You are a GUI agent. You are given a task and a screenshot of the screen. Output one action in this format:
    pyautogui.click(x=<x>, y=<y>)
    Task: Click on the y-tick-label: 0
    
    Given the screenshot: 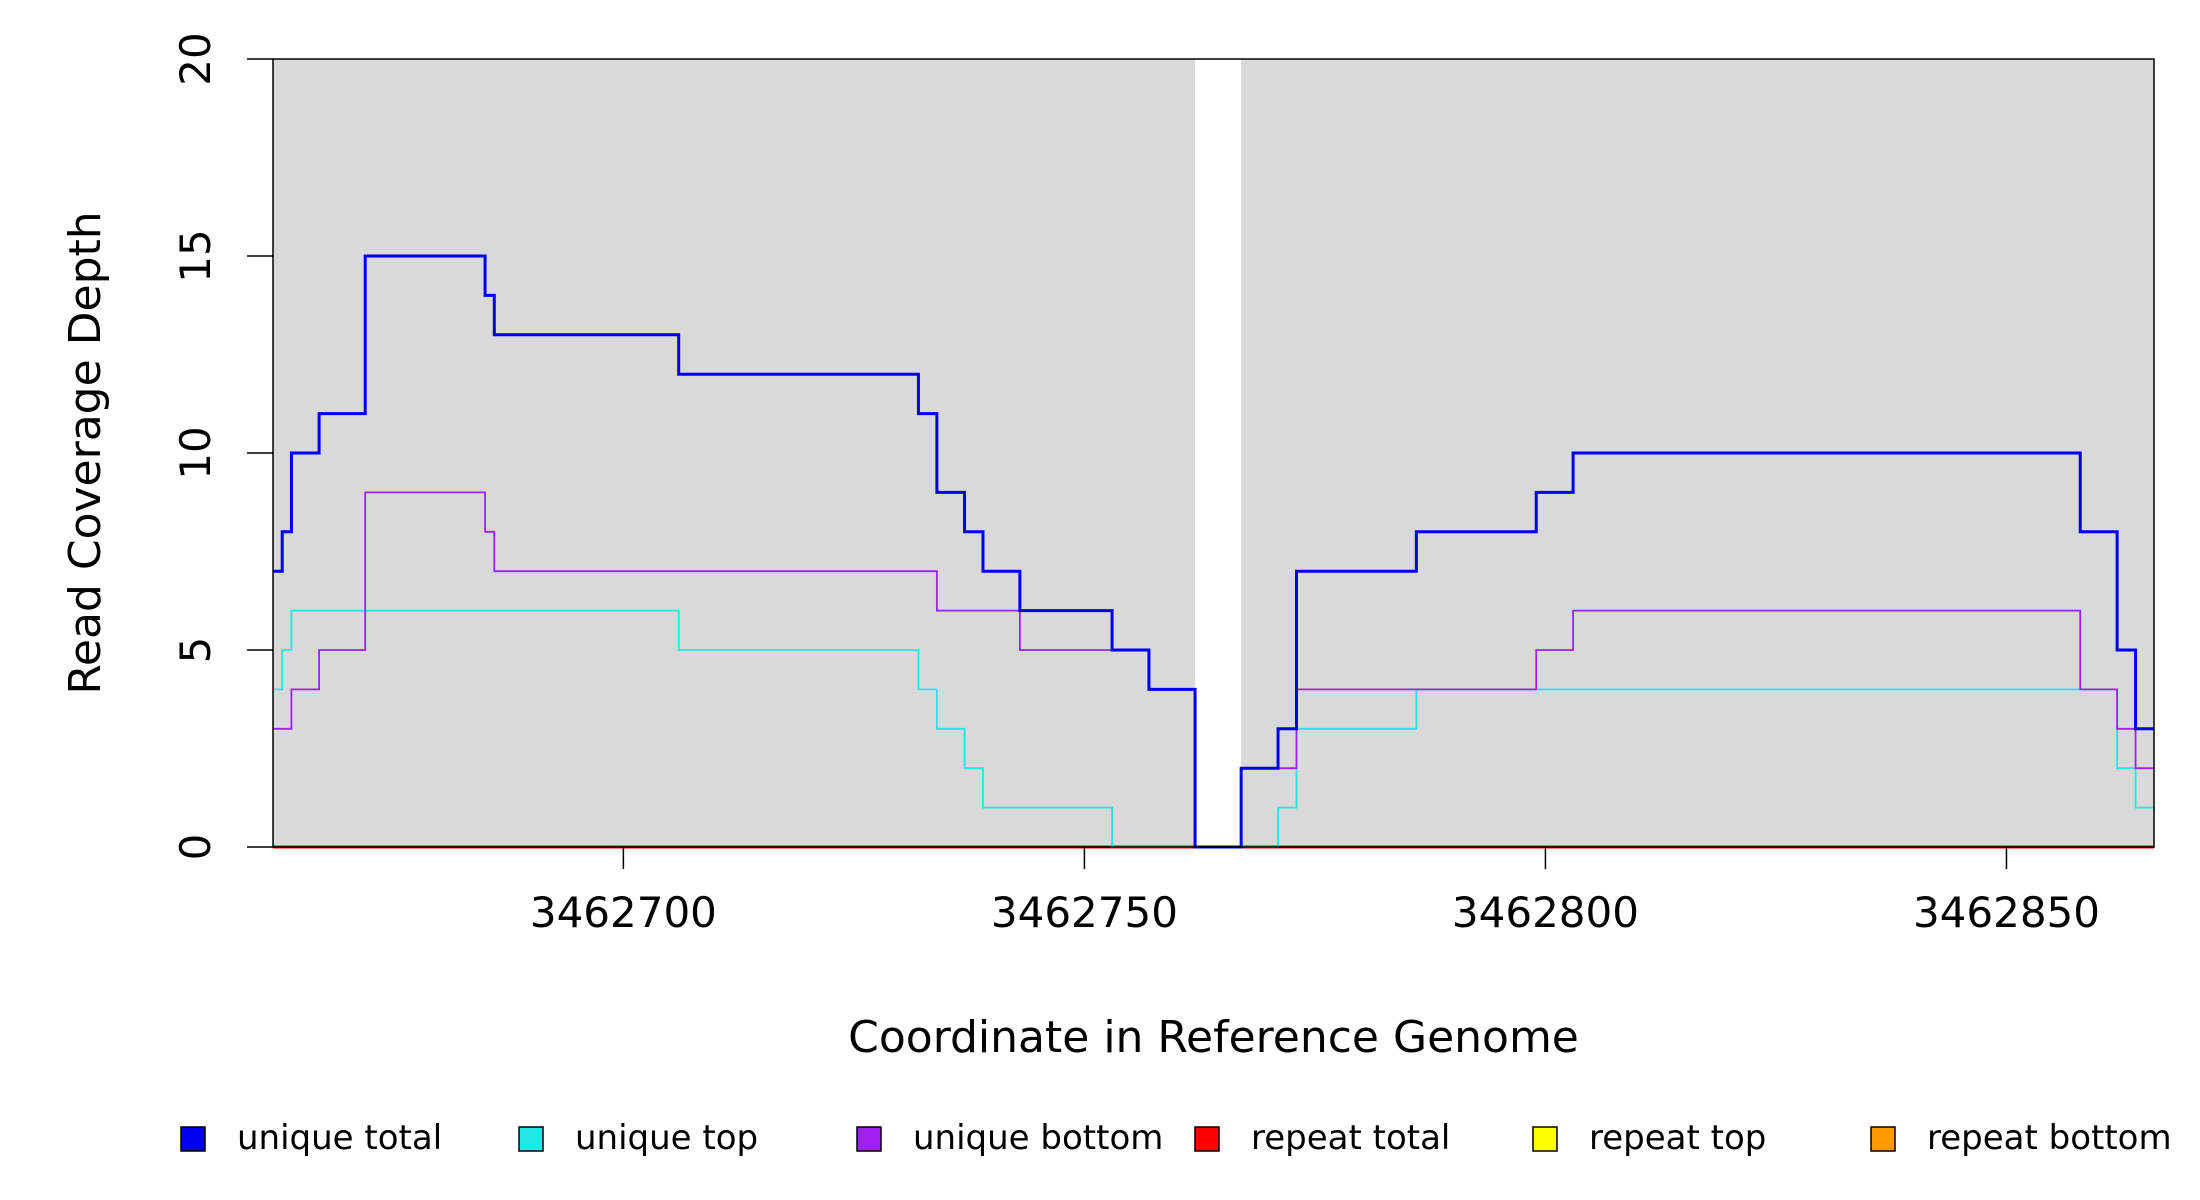 What is the action you would take?
    pyautogui.click(x=195, y=847)
    